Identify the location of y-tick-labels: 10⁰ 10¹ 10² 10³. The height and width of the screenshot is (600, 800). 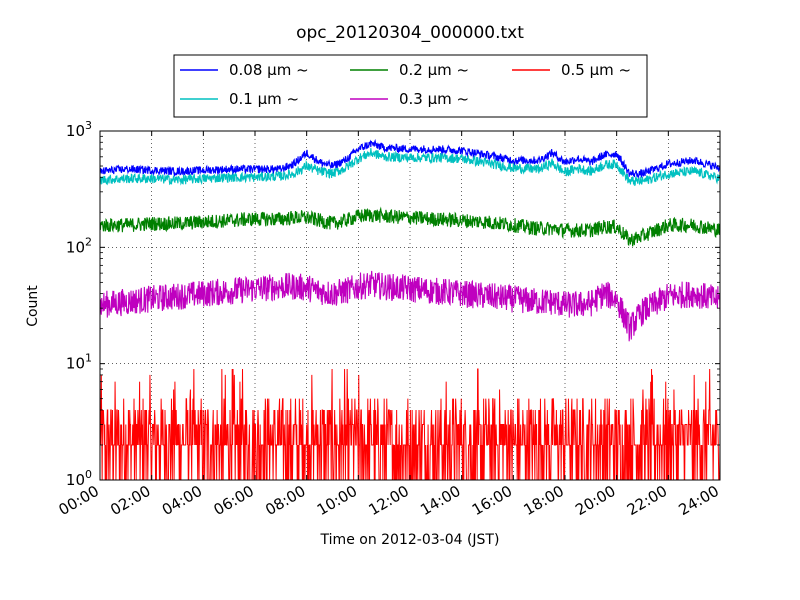
(79, 304).